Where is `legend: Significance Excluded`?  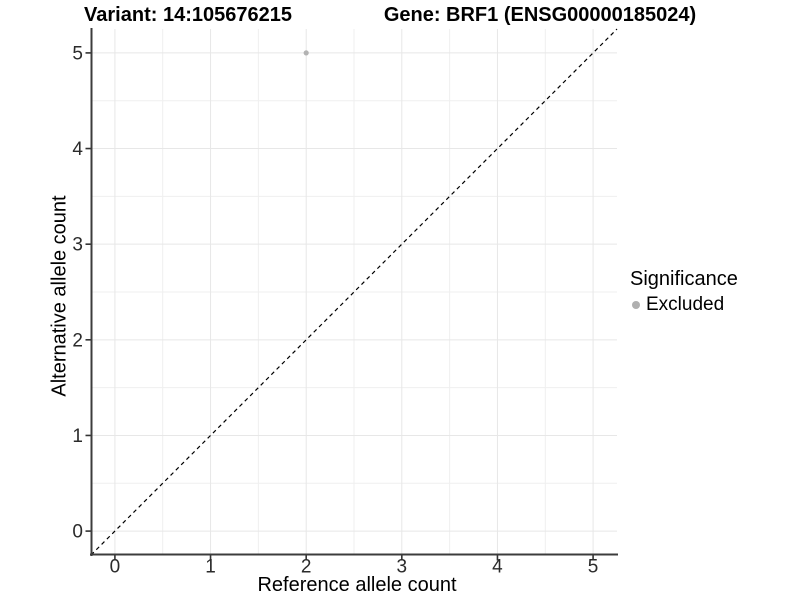
legend: Significance Excluded is located at coordinates (684, 292).